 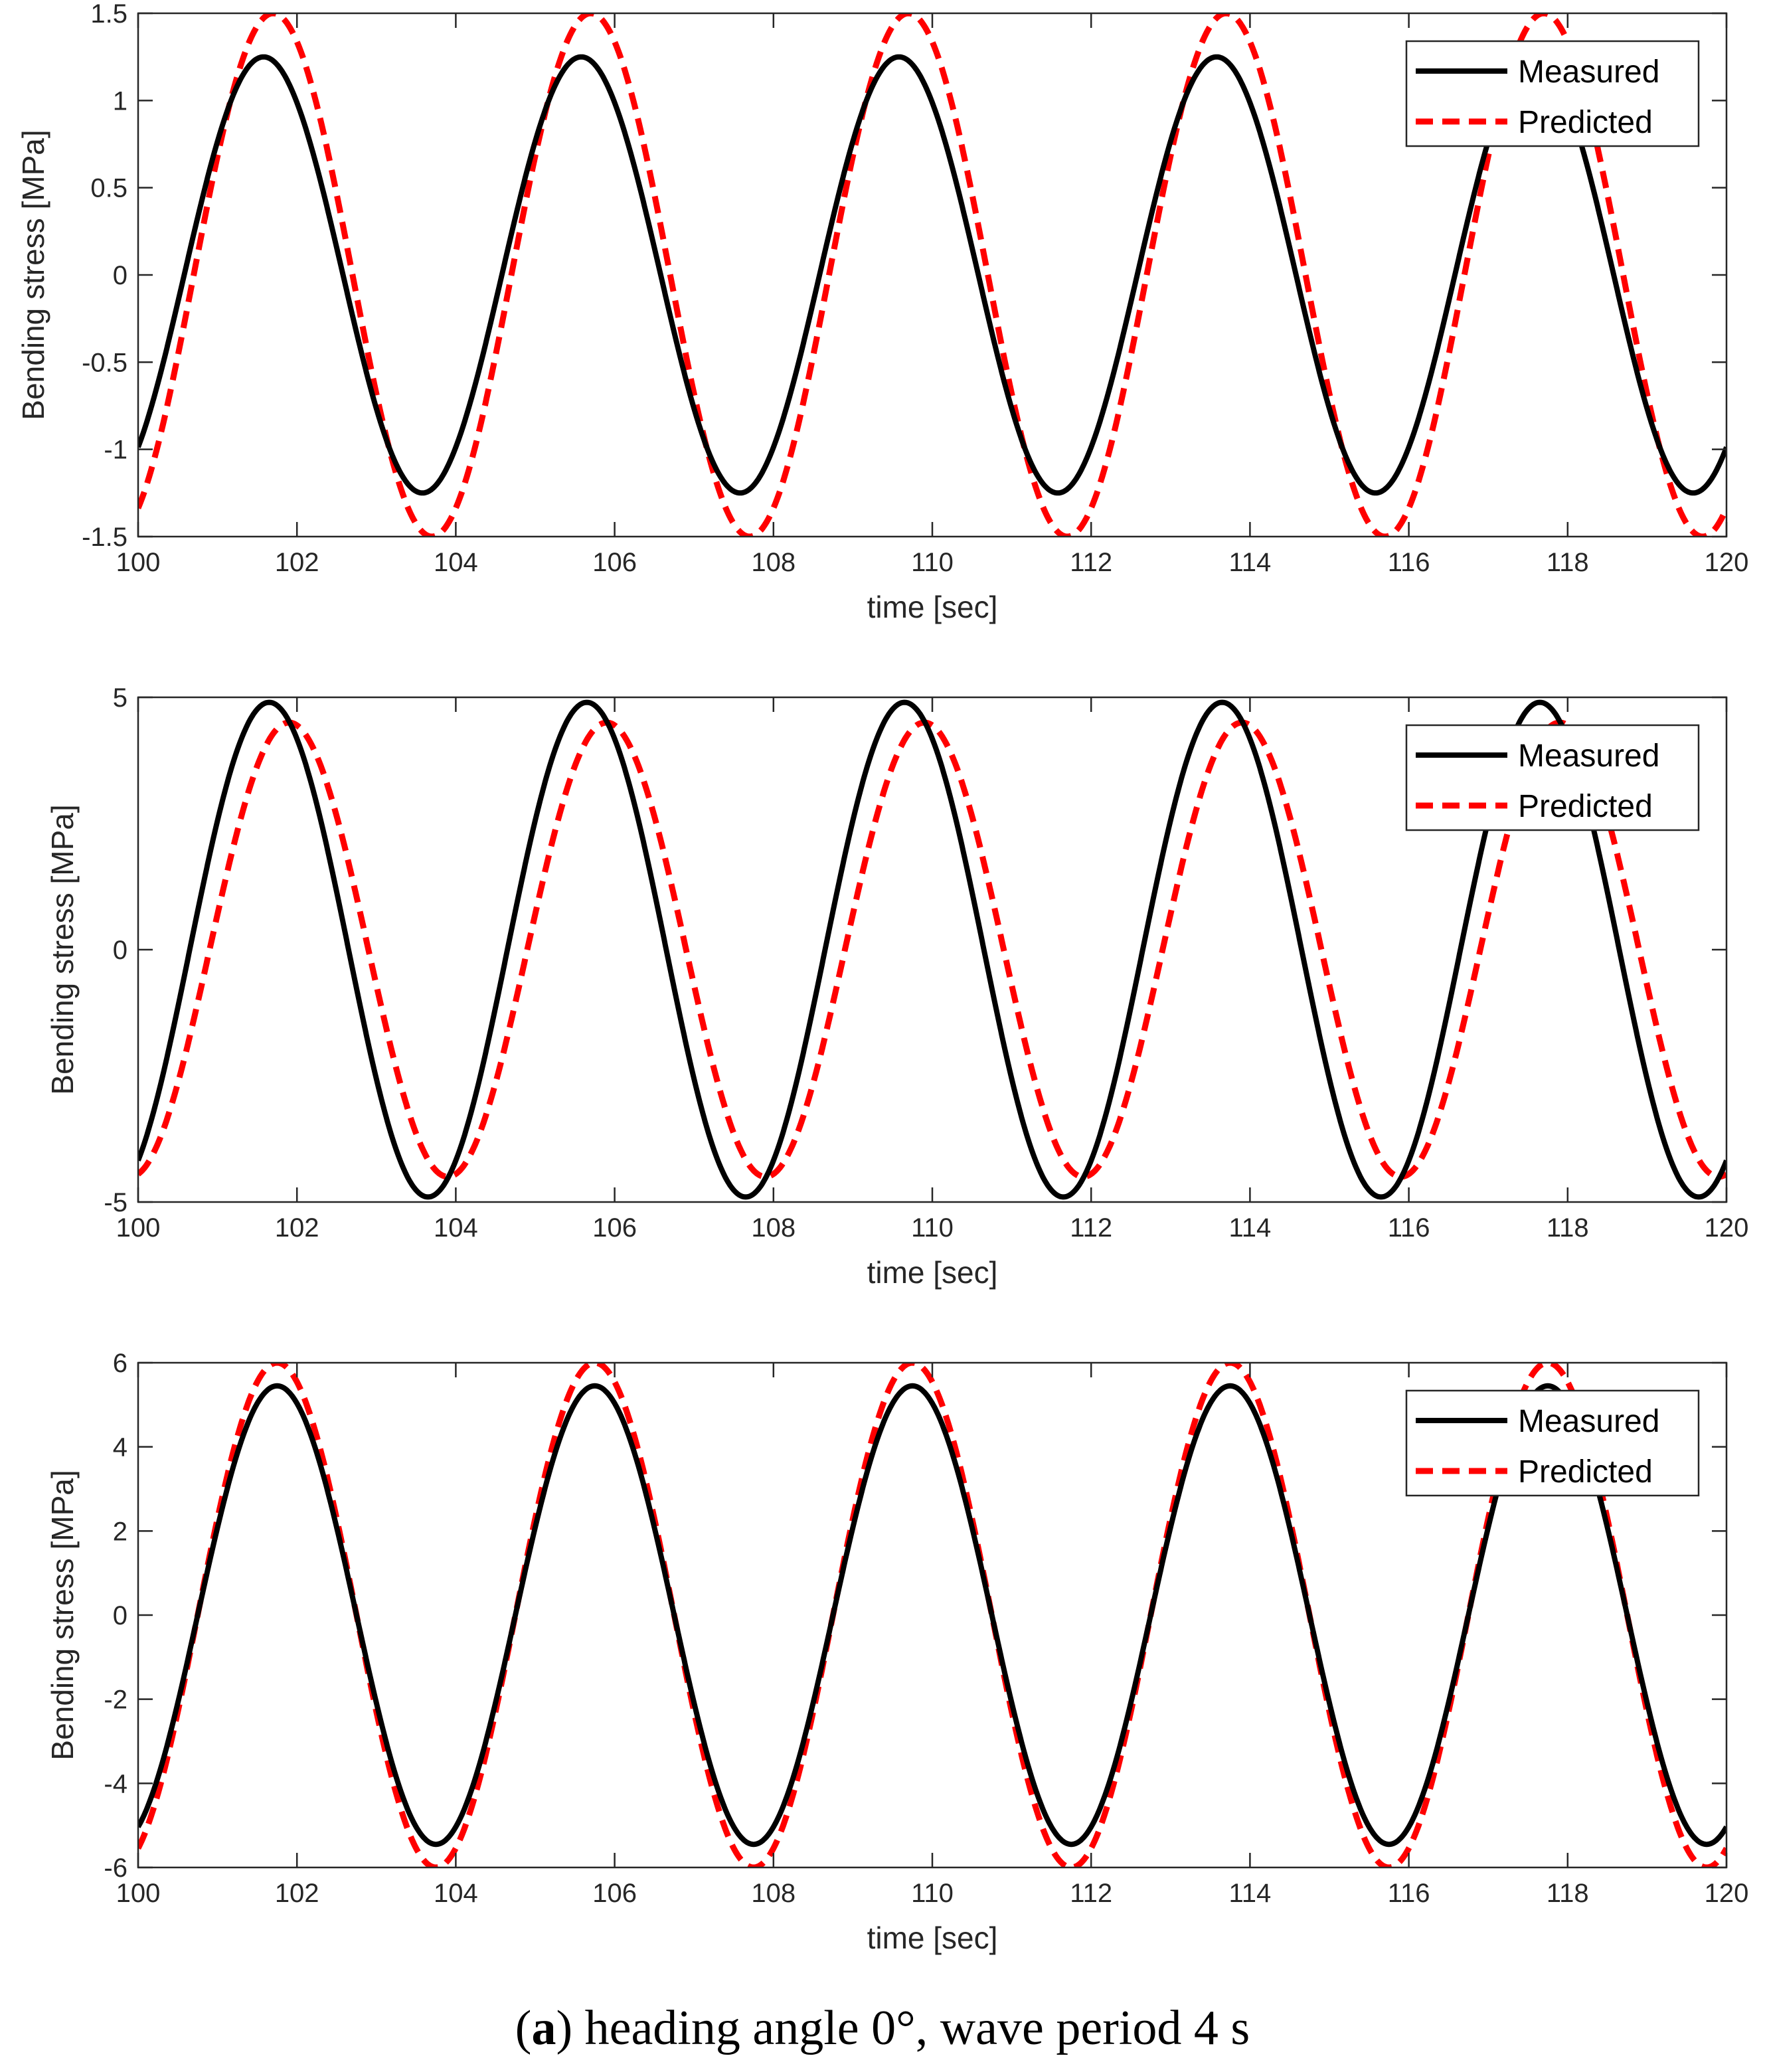 I want to click on y-tick-label: -5, so click(x=116, y=1202).